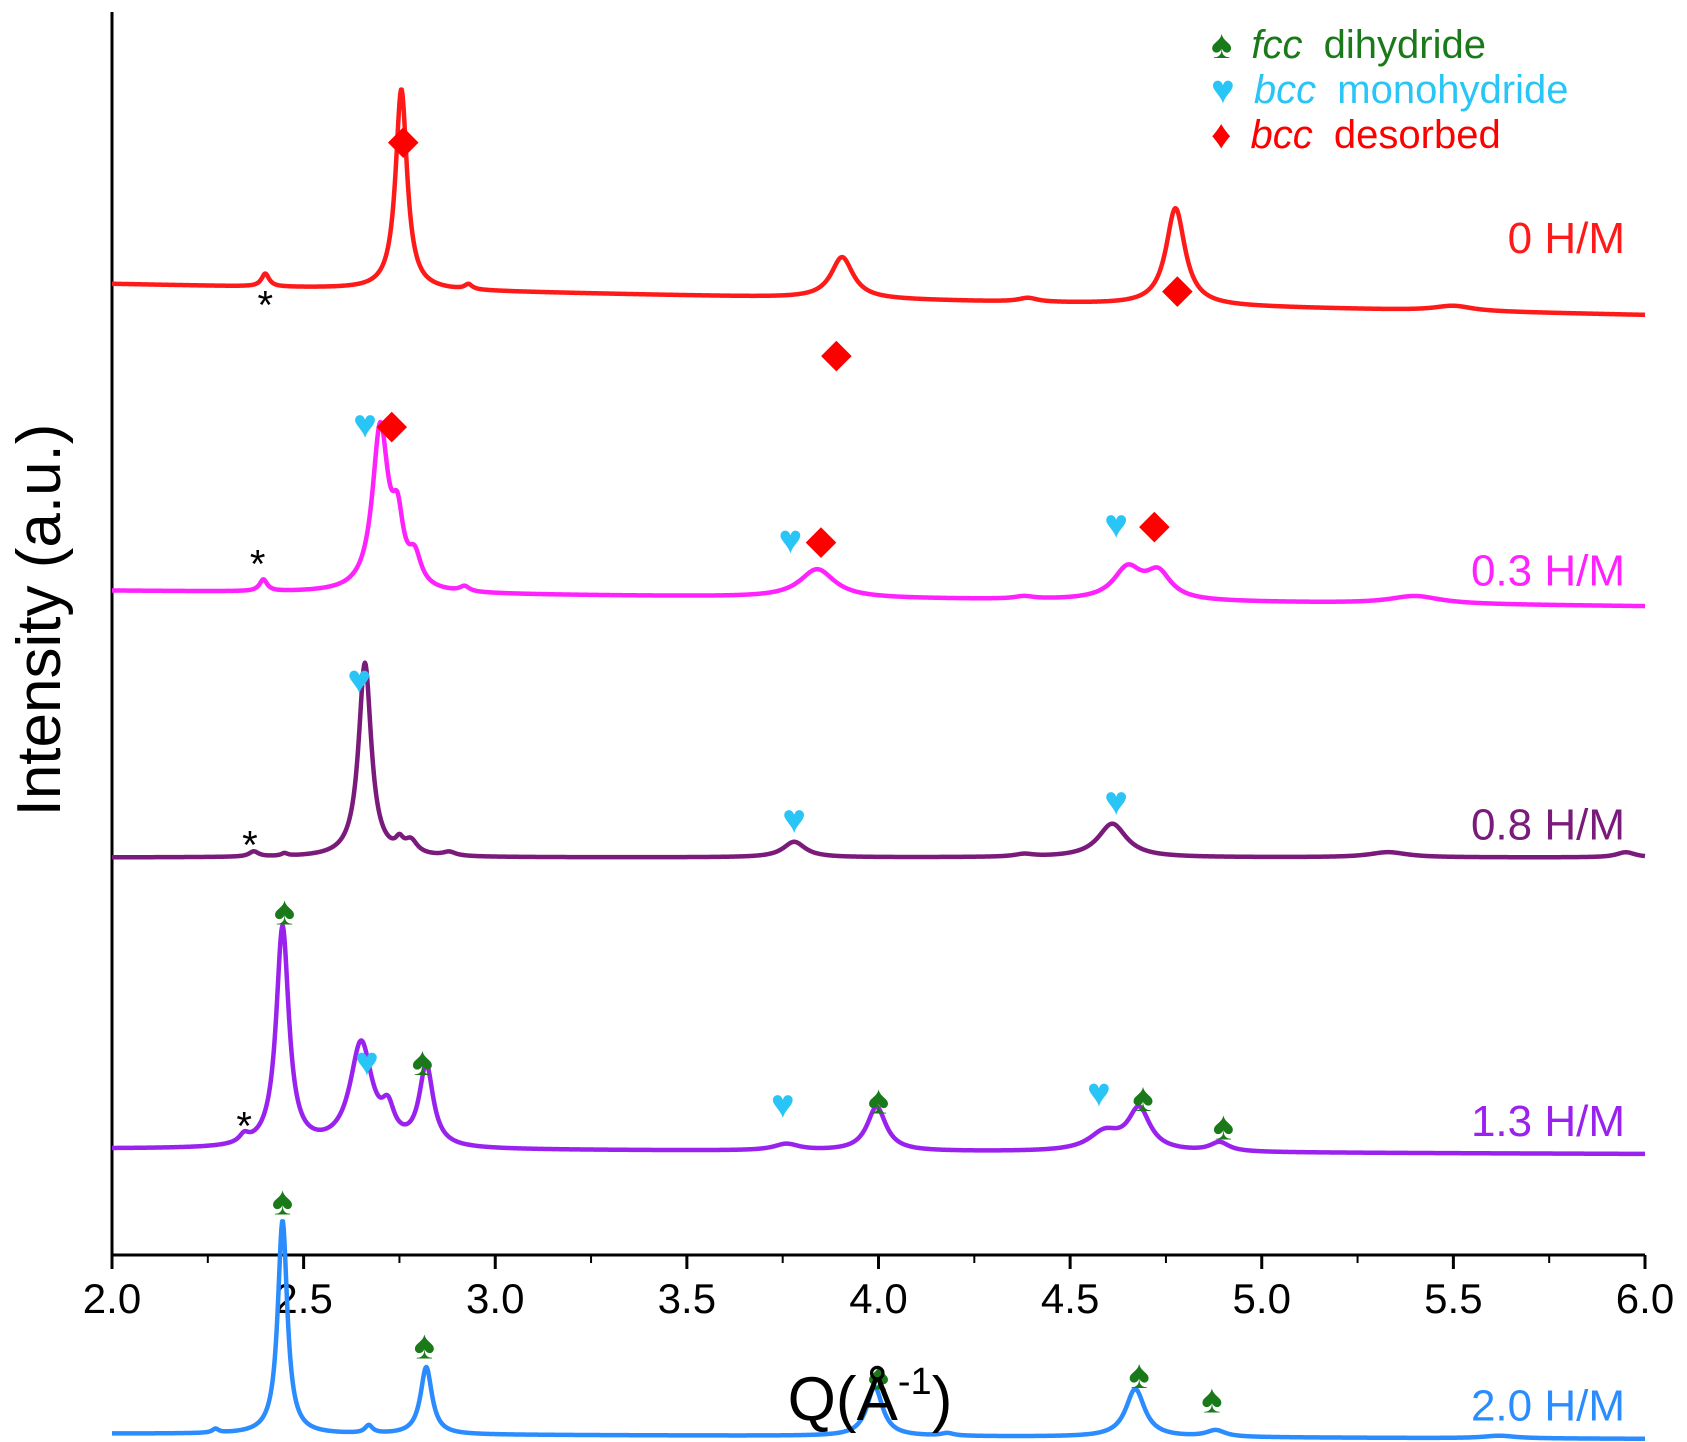  I want to click on legend-item-bcc-monohydride: ♥ bcc monohydride, so click(1390, 90).